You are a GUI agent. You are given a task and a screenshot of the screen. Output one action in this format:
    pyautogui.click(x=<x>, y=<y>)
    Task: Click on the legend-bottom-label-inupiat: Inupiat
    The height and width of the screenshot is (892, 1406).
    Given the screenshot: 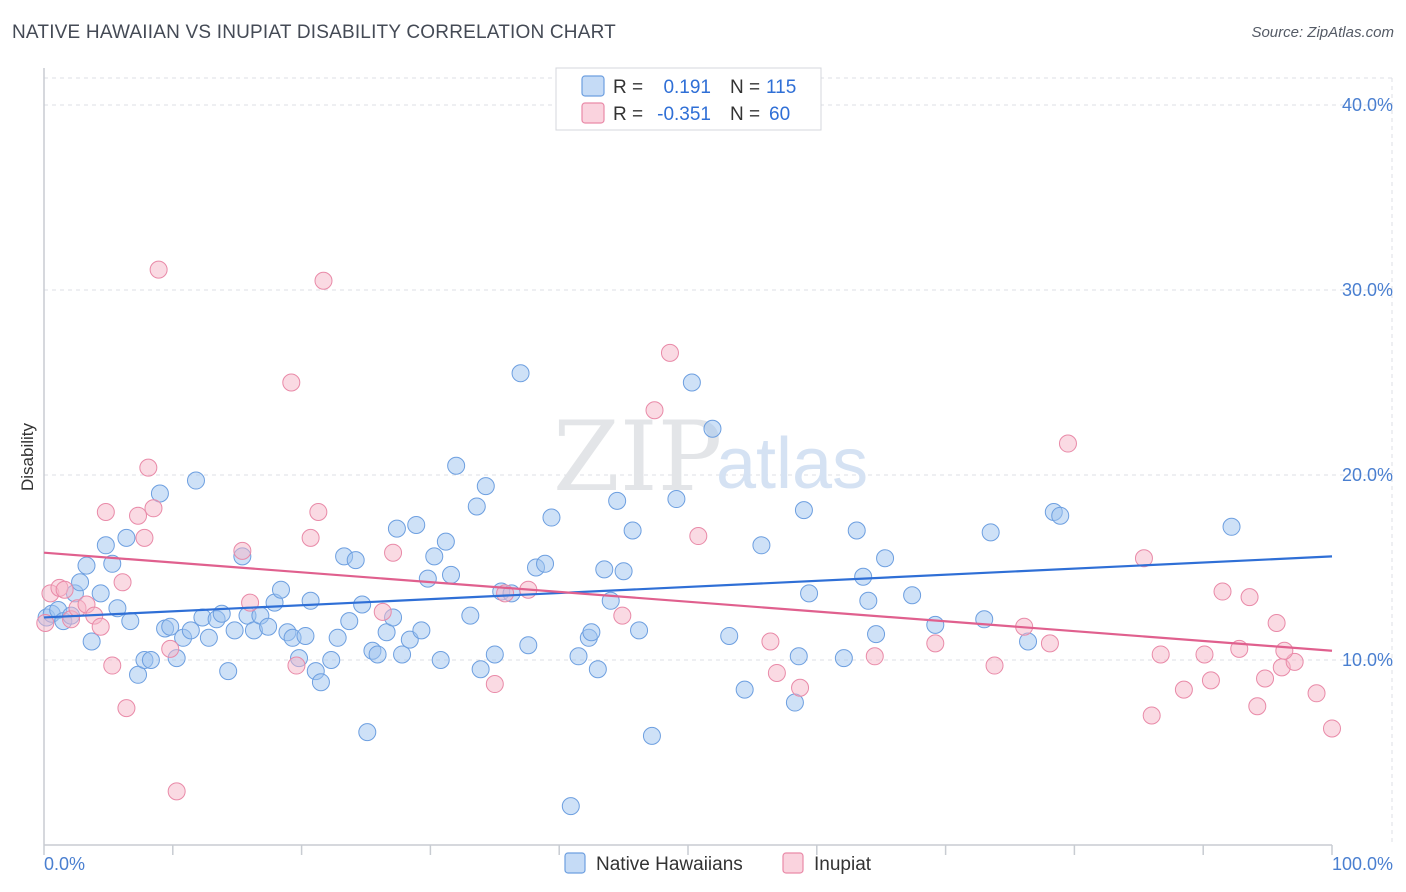 What is the action you would take?
    pyautogui.click(x=843, y=864)
    